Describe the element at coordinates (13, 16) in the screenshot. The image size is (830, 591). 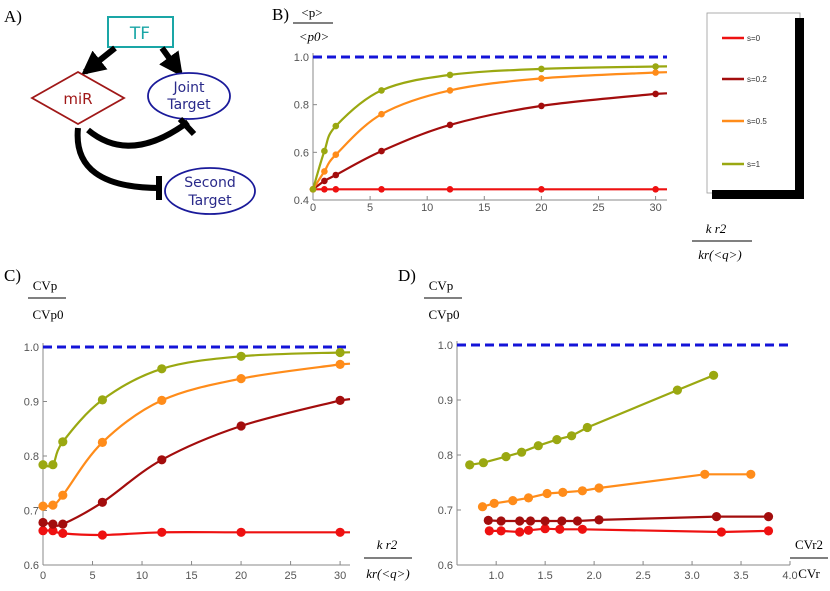
I see `panel-a-letter: A)` at that location.